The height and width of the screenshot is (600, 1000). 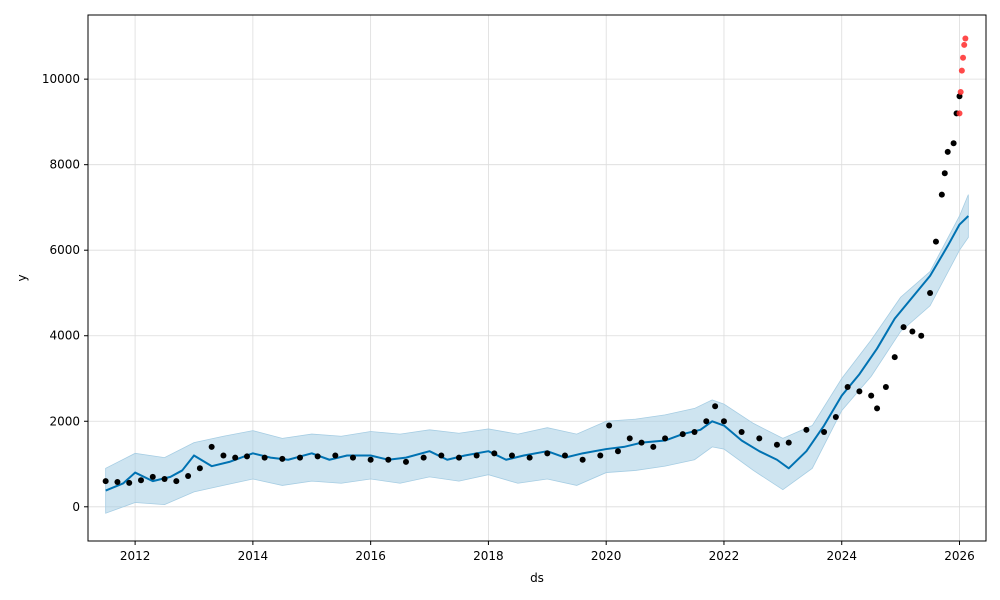 I want to click on x-tick-label: 2018, so click(x=488, y=556).